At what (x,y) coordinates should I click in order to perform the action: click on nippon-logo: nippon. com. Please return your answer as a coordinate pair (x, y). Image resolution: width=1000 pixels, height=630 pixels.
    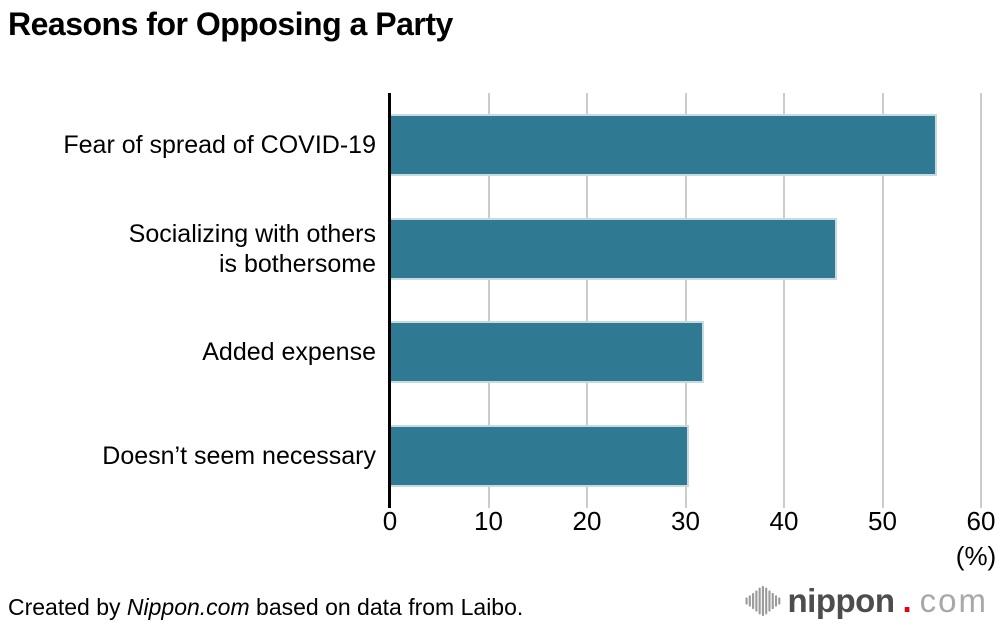
    Looking at the image, I should click on (866, 601).